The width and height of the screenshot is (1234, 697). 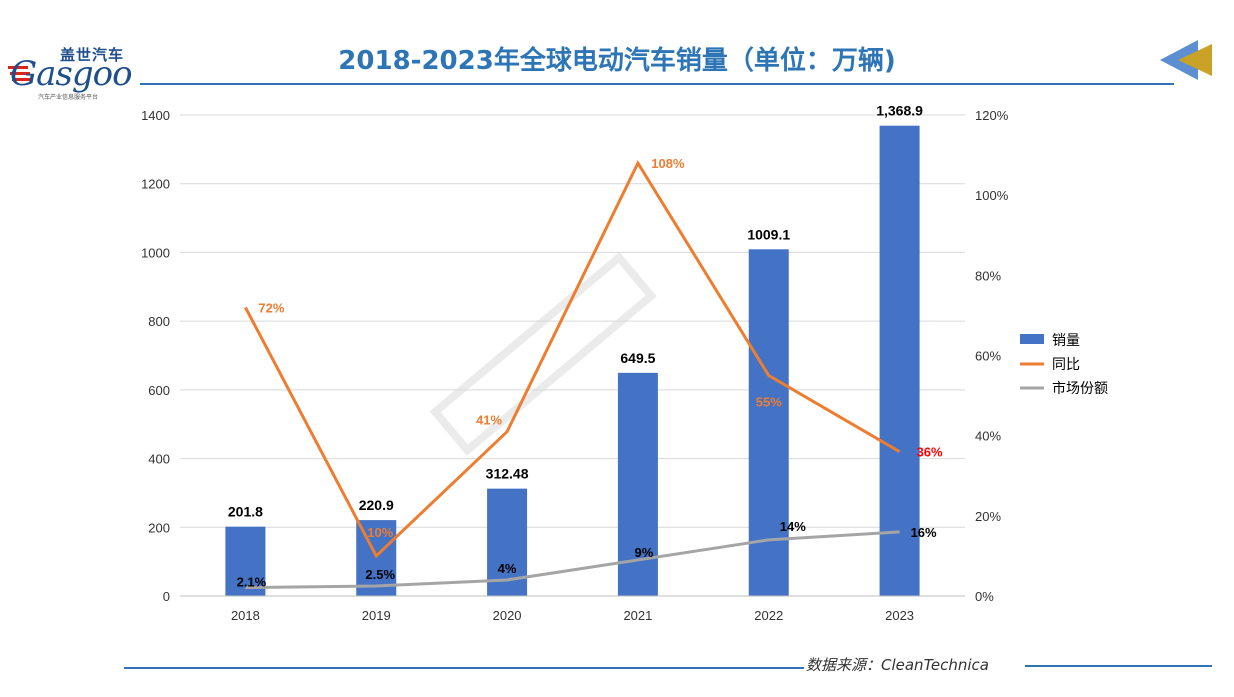 What do you see at coordinates (769, 402) in the screenshot?
I see `yoy-data-label: 55%` at bounding box center [769, 402].